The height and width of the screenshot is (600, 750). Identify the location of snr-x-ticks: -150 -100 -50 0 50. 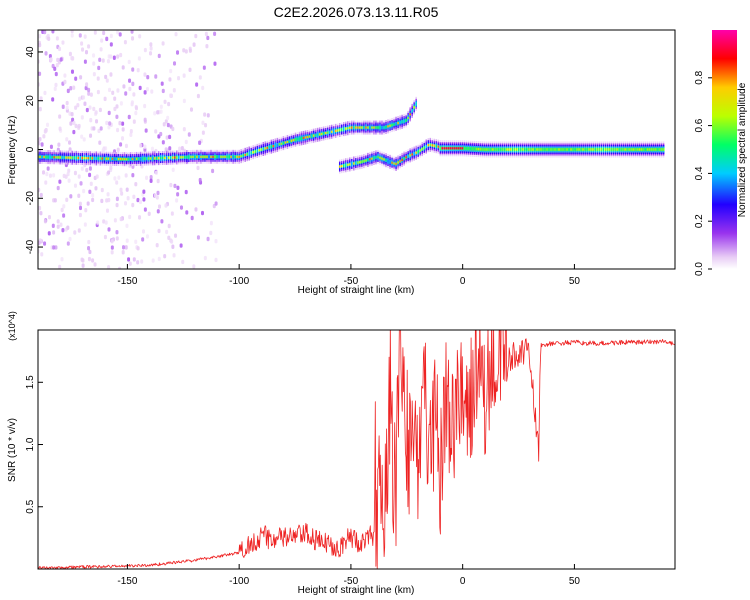
(348, 575).